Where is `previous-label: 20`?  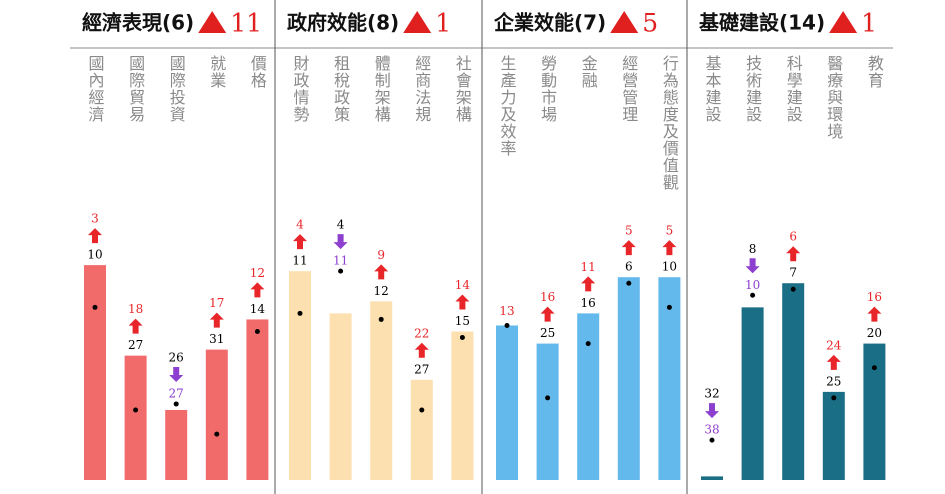 previous-label: 20 is located at coordinates (874, 333).